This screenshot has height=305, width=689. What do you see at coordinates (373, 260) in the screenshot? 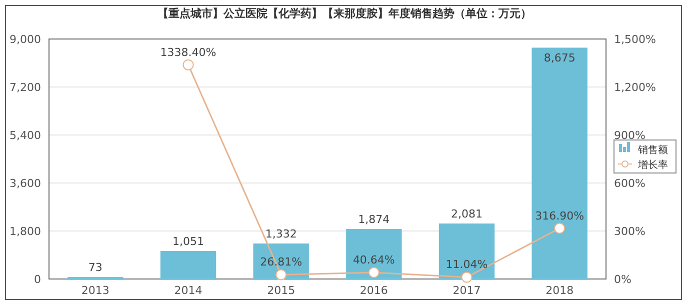
I see `data-label: 40.64%` at bounding box center [373, 260].